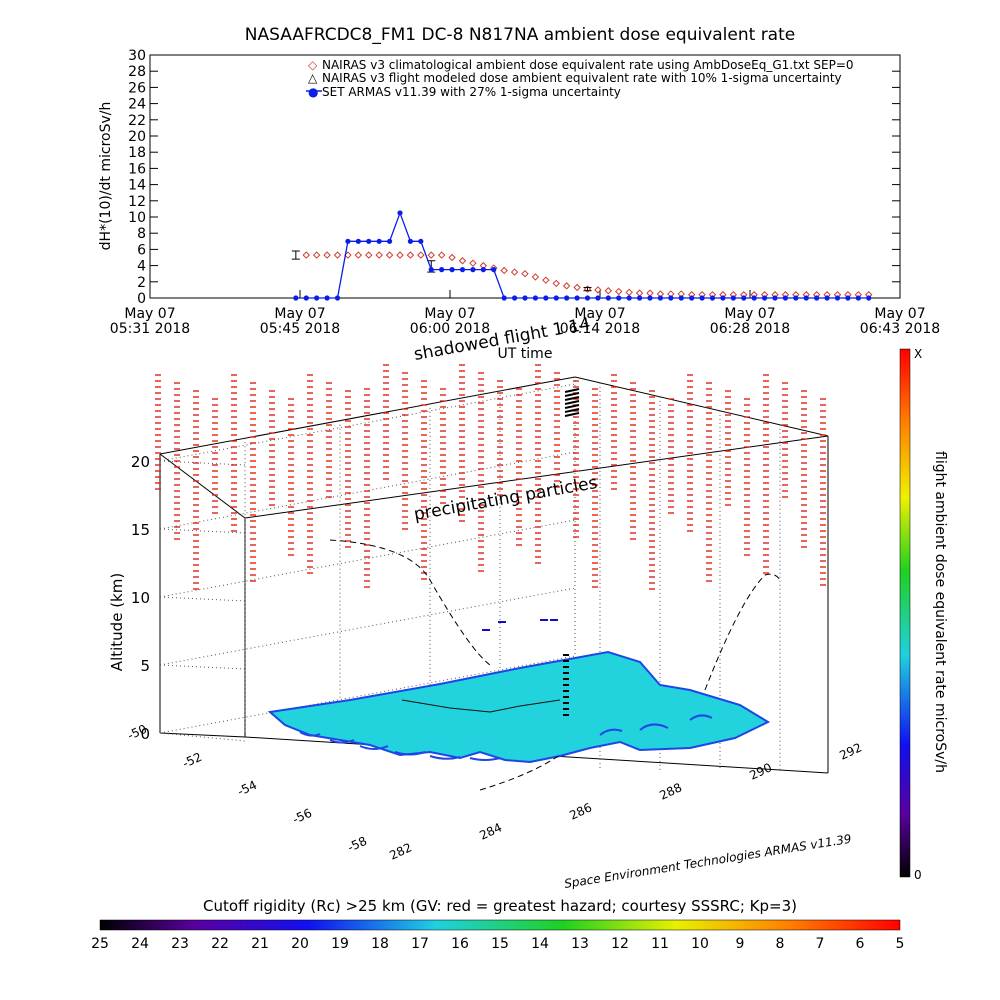 This screenshot has width=1000, height=1000. Describe the element at coordinates (820, 944) in the screenshot. I see `rigidity-tick-label: 7` at that location.